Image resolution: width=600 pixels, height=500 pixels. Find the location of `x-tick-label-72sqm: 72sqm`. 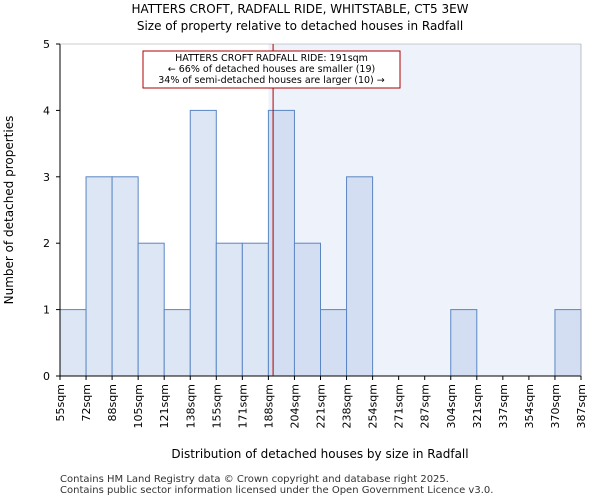

x-tick-label-72sqm: 72sqm is located at coordinates (86, 402).